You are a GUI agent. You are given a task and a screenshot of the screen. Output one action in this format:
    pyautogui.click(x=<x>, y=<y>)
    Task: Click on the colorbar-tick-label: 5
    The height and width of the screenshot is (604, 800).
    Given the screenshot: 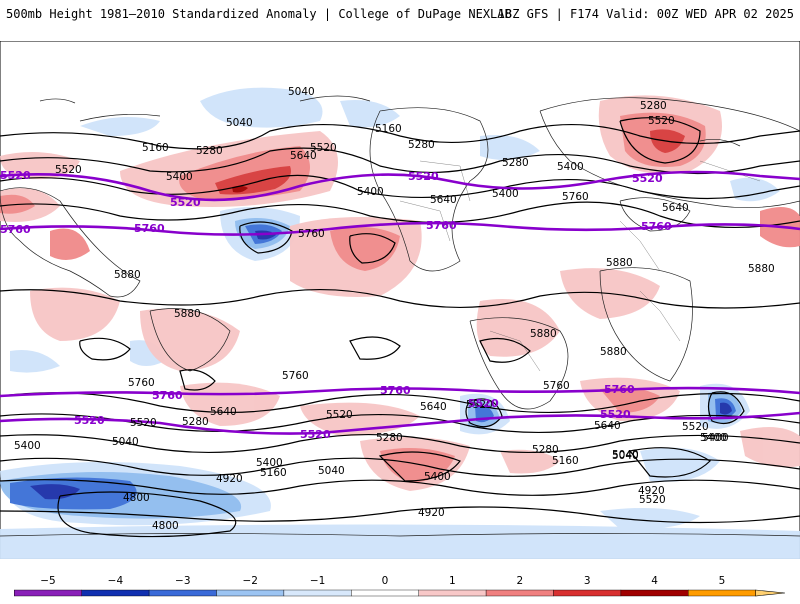 What is the action you would take?
    pyautogui.click(x=722, y=581)
    